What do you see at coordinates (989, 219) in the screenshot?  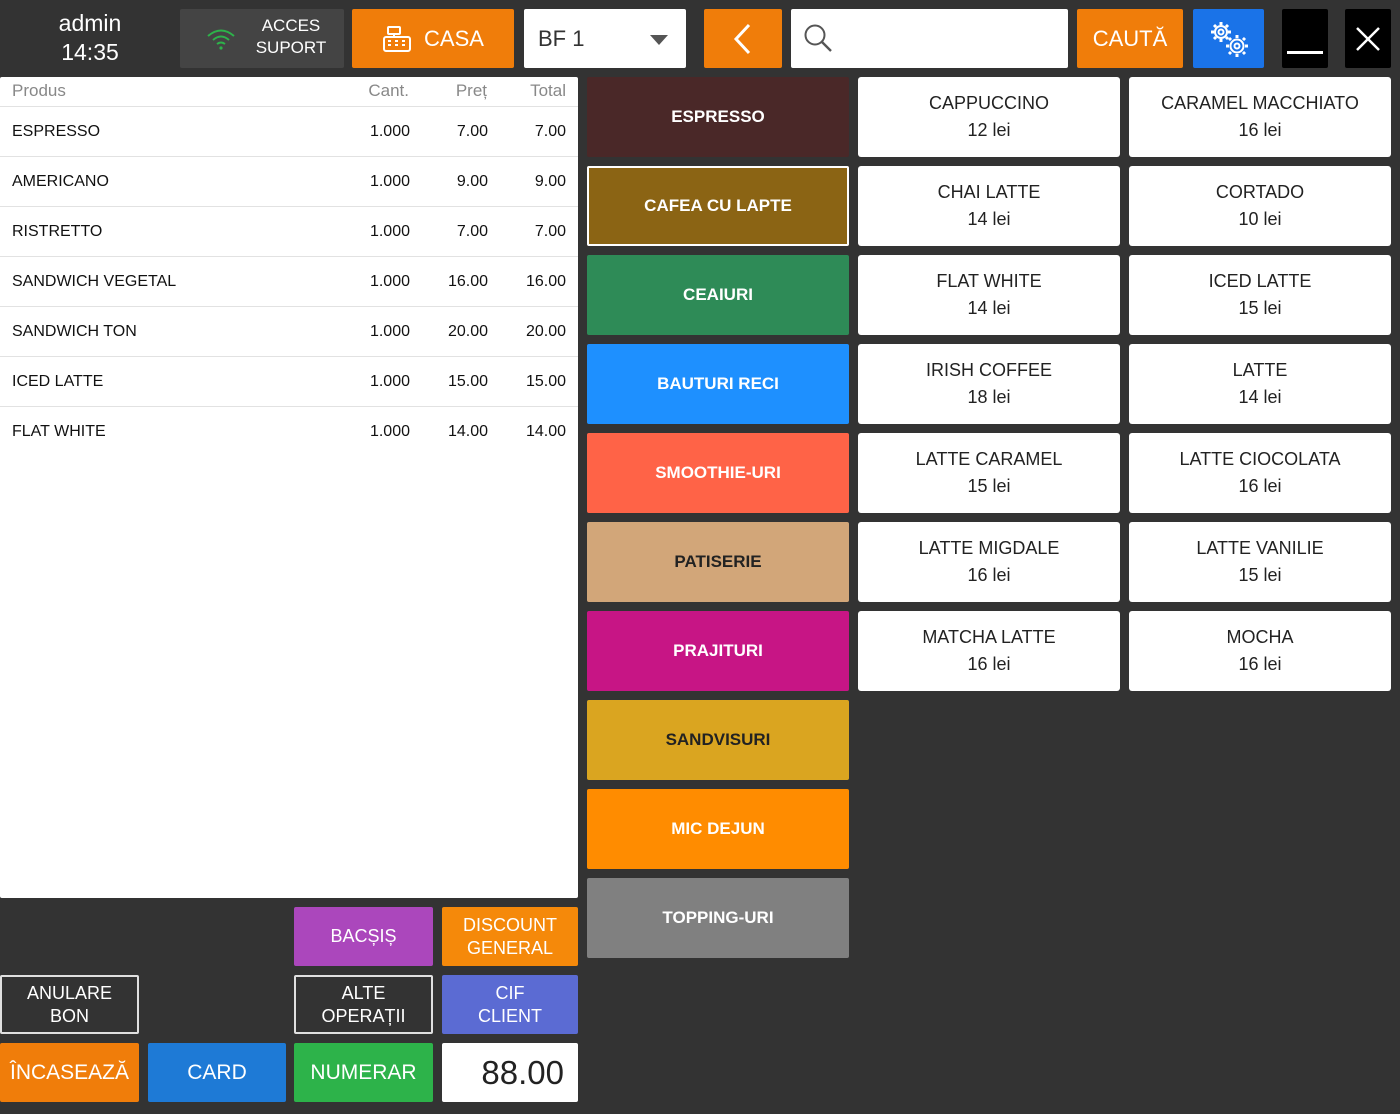 I see `product-price: 14 lei` at bounding box center [989, 219].